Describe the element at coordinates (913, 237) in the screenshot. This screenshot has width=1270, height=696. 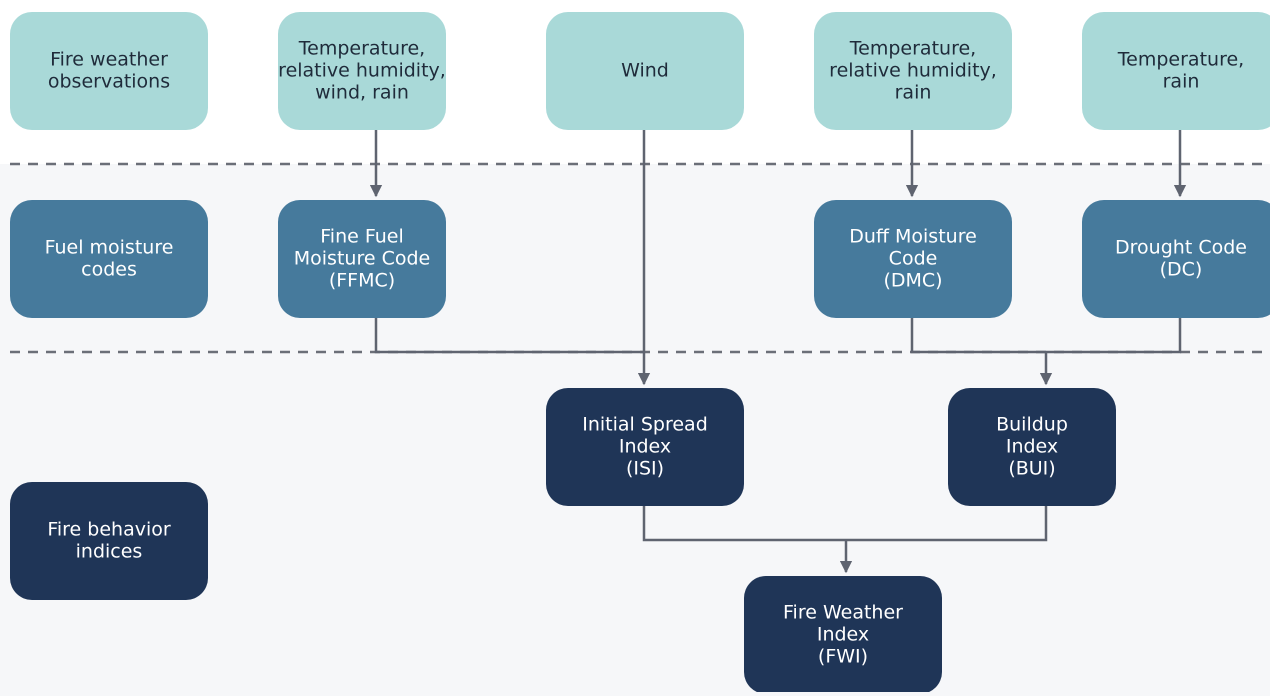
I see `node-label: Duff Moisture` at that location.